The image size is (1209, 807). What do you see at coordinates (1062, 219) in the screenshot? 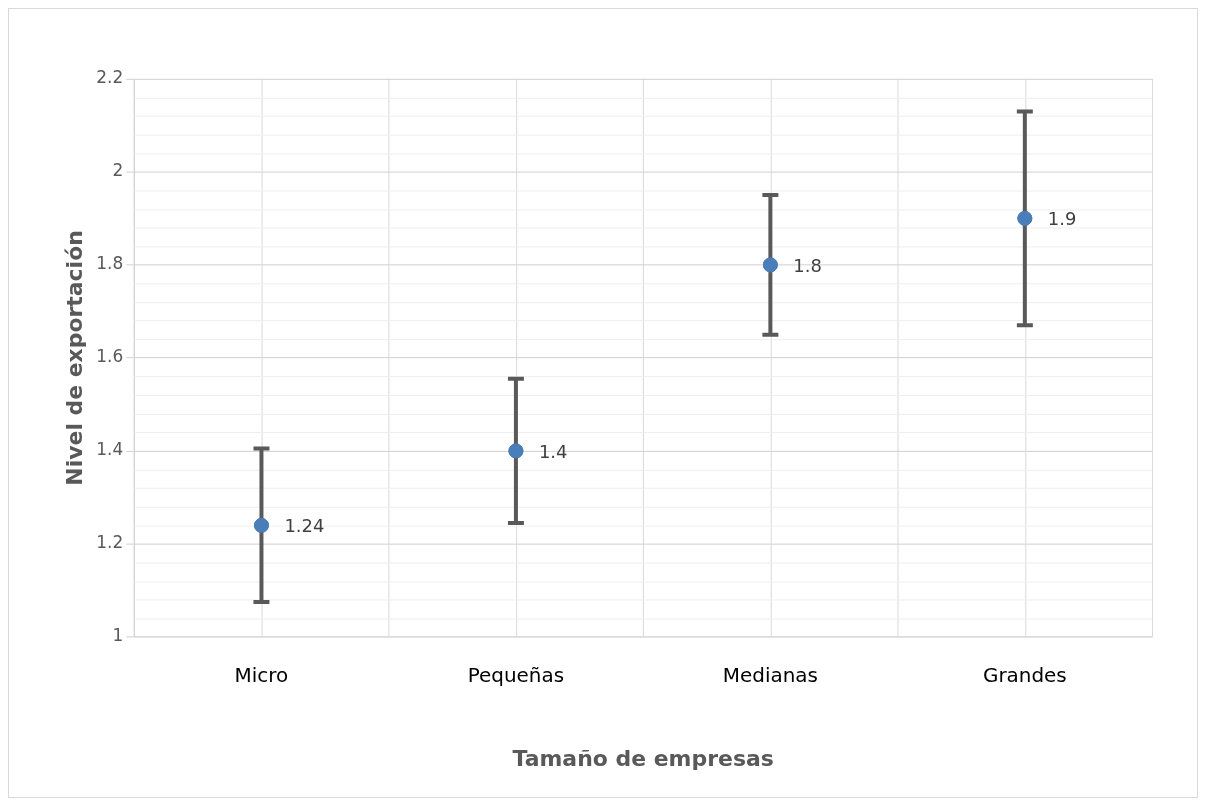
I see `data-label: 1.9` at bounding box center [1062, 219].